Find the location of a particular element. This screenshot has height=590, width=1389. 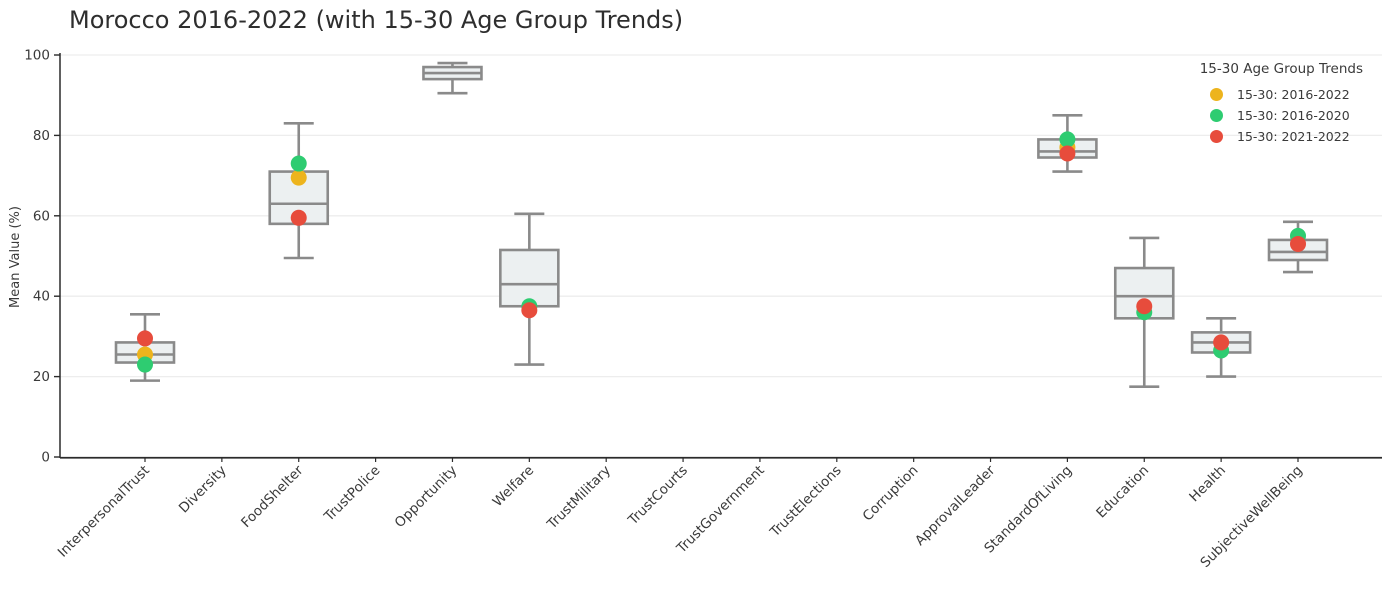

dot-15-30-2021-2022-StandardOfLiving is located at coordinates (1067, 153).